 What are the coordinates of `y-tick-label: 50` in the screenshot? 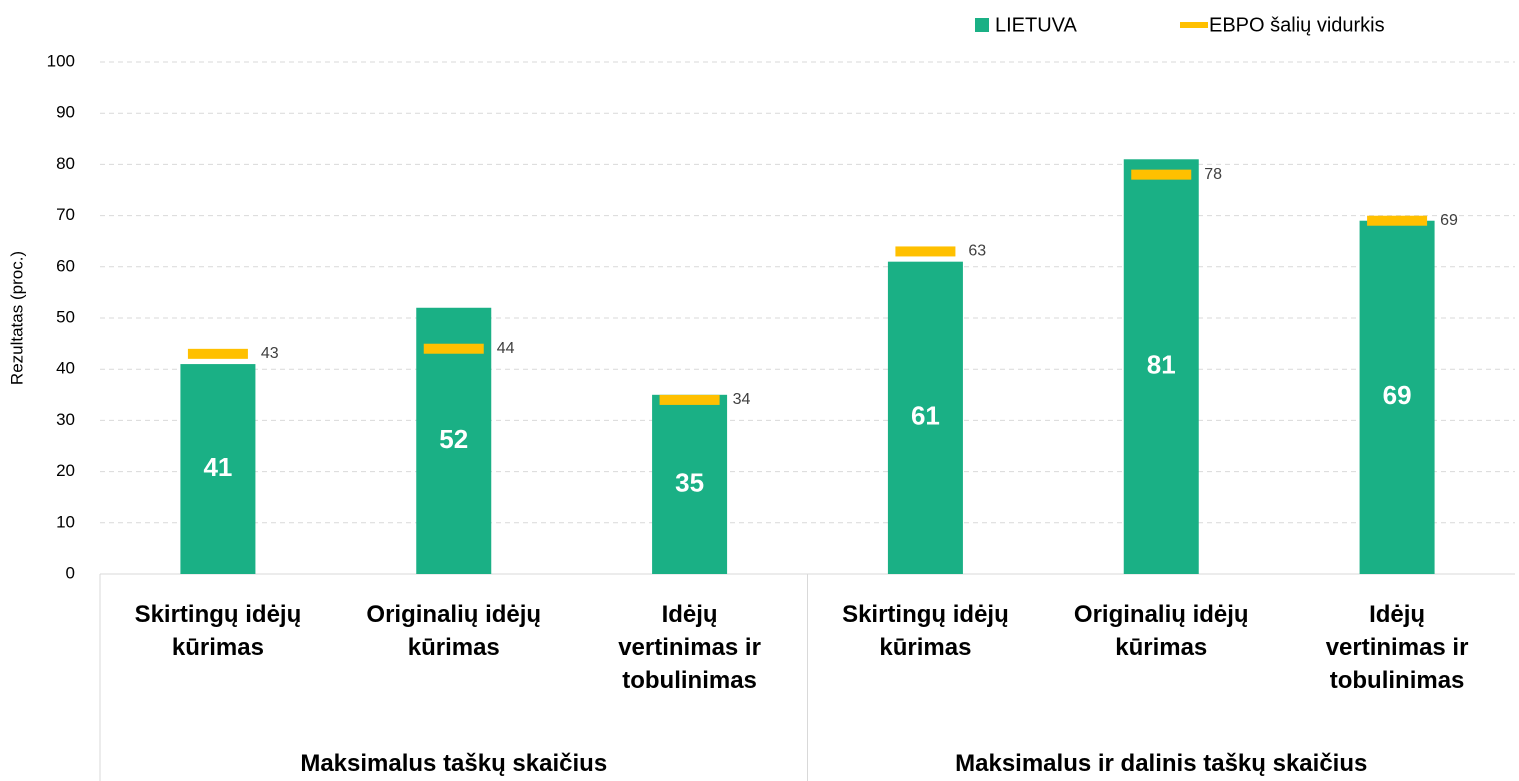 It's located at (65, 316).